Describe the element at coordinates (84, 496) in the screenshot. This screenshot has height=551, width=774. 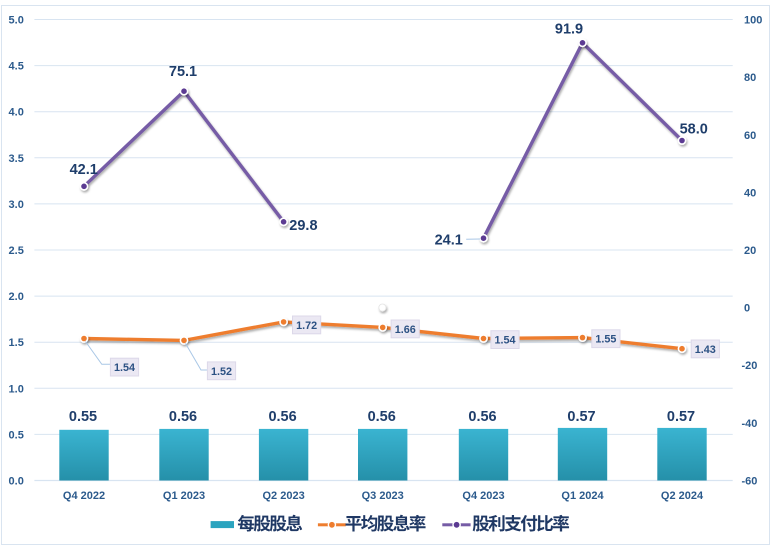
I see `svg-text: Q4 2022` at that location.